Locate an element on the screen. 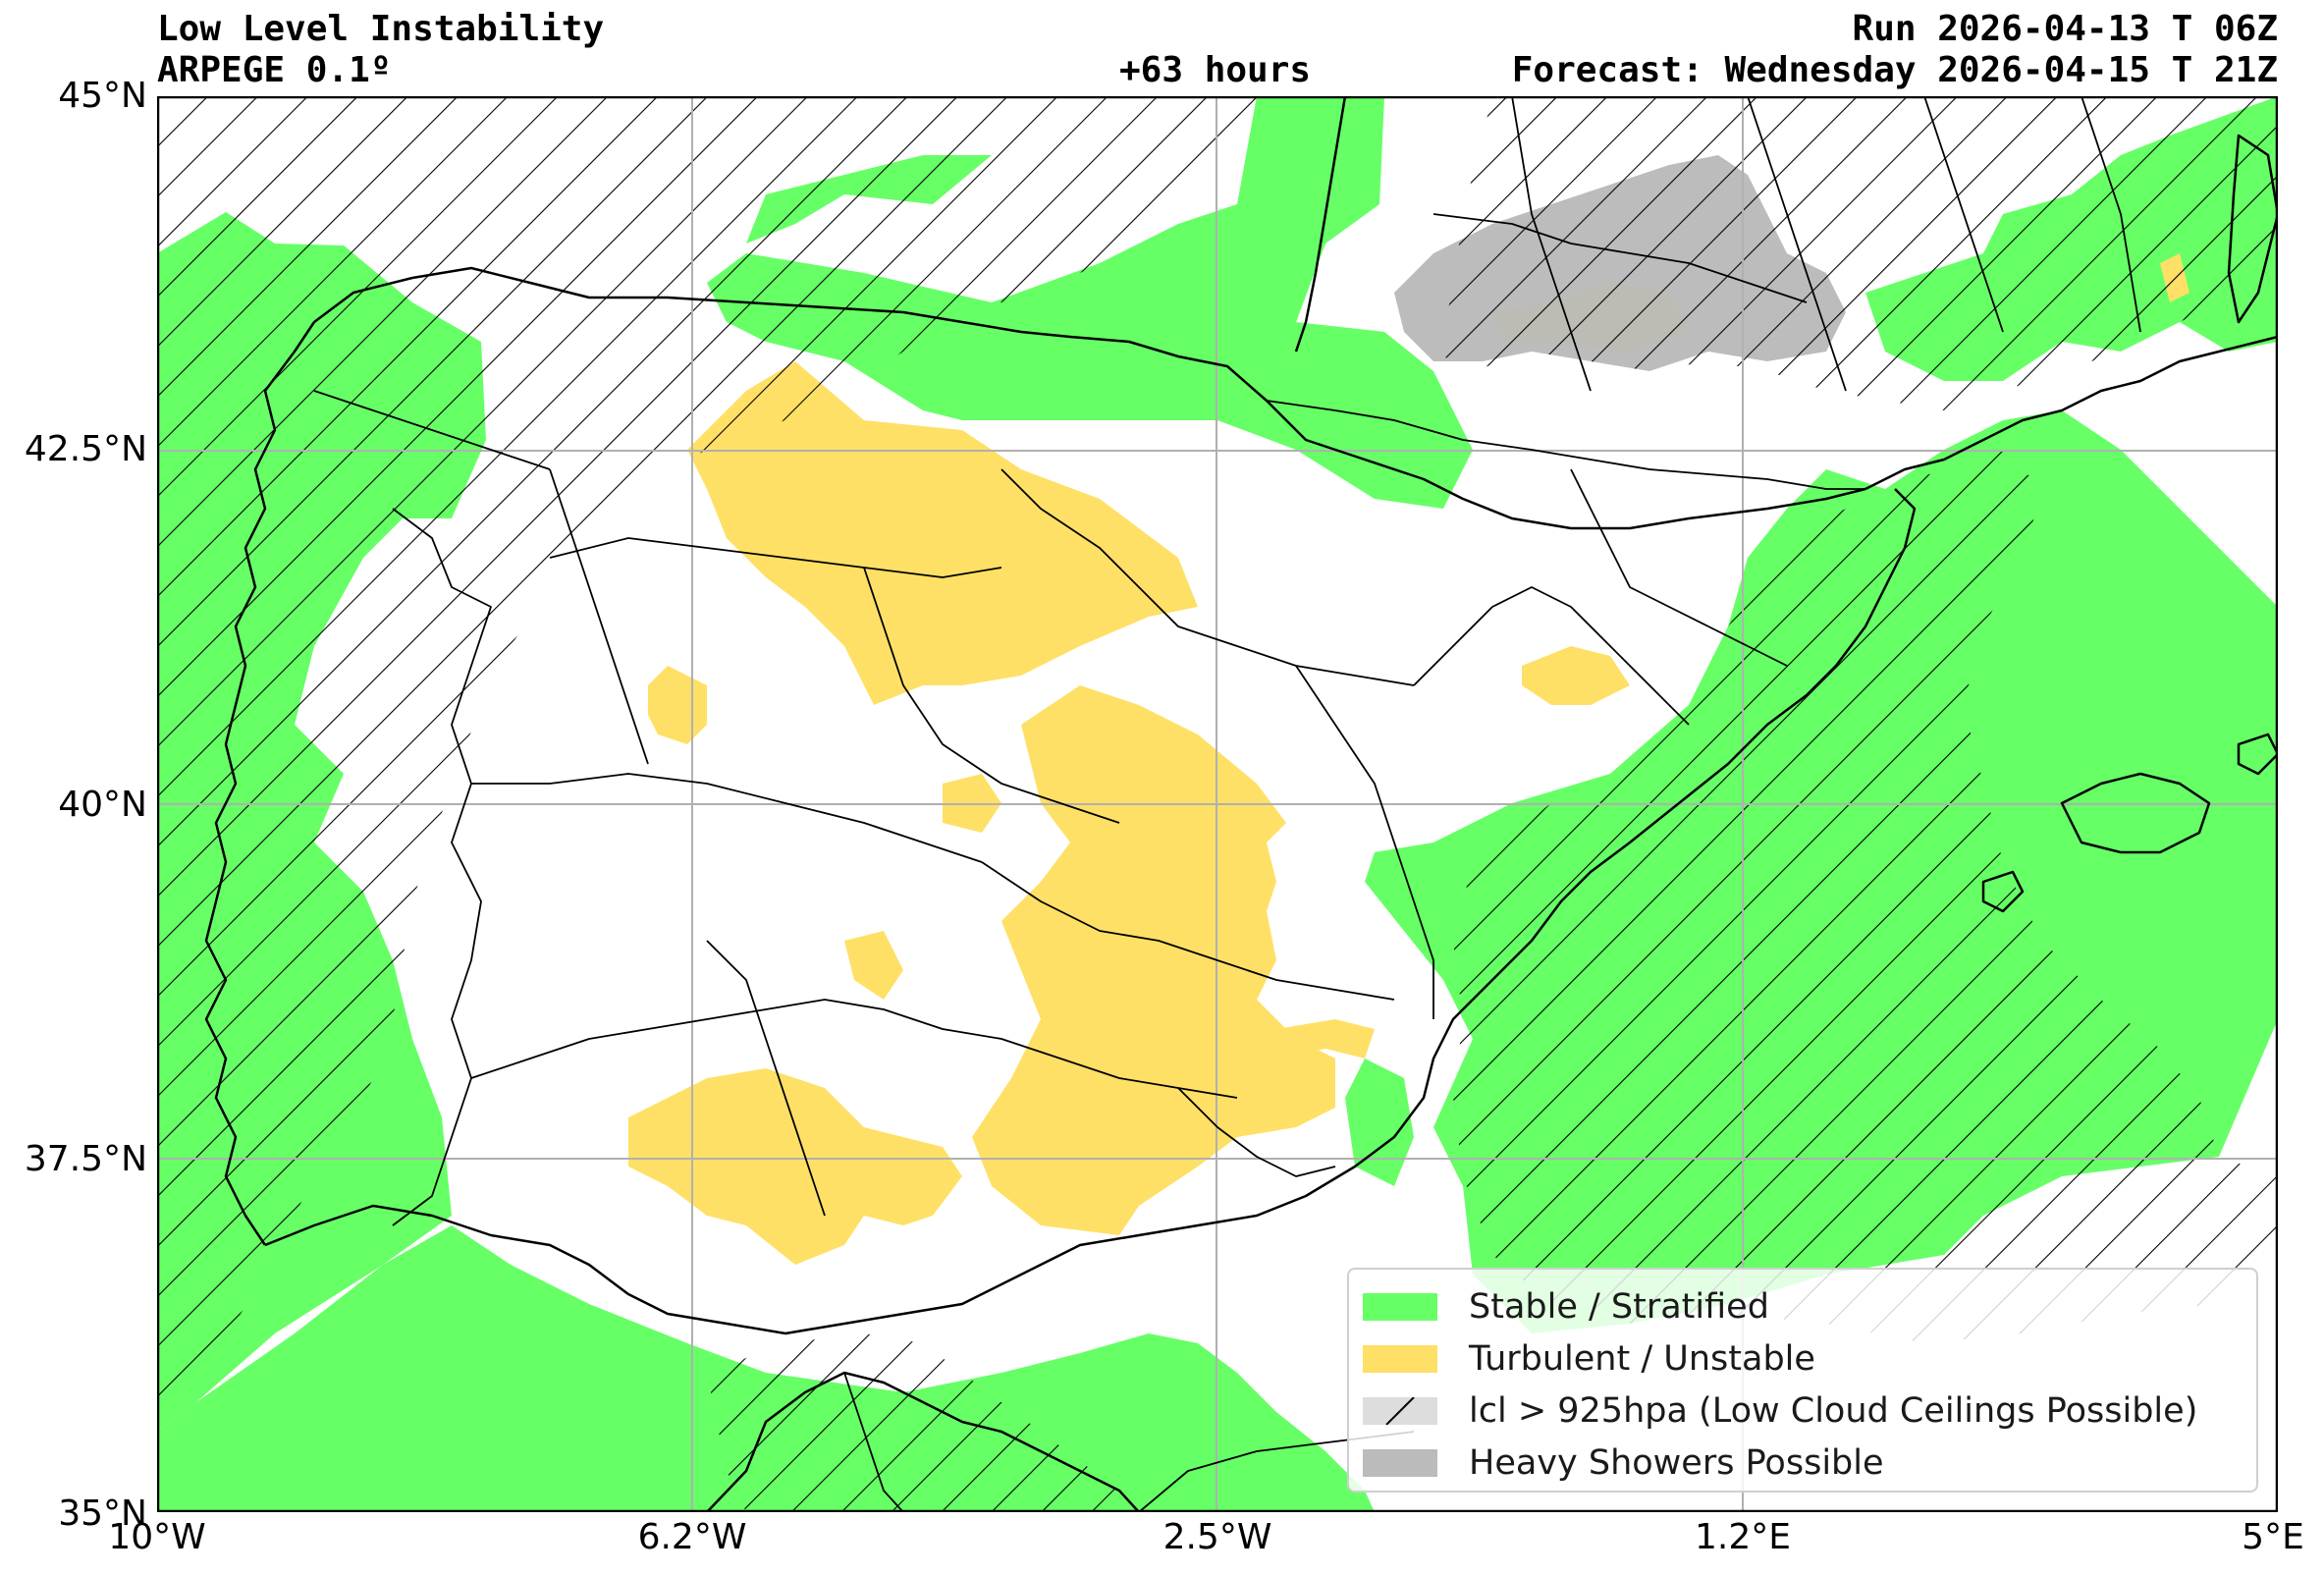 The image size is (2324, 1575). region-south-inner is located at coordinates (766, 1078).